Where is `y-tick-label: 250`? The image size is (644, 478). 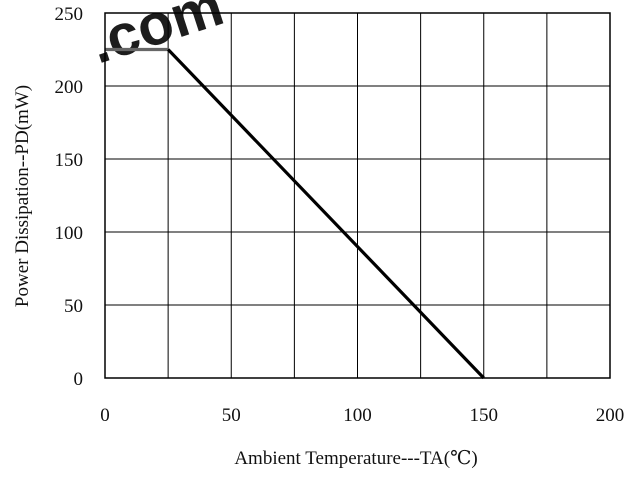
y-tick-label: 250 is located at coordinates (69, 14).